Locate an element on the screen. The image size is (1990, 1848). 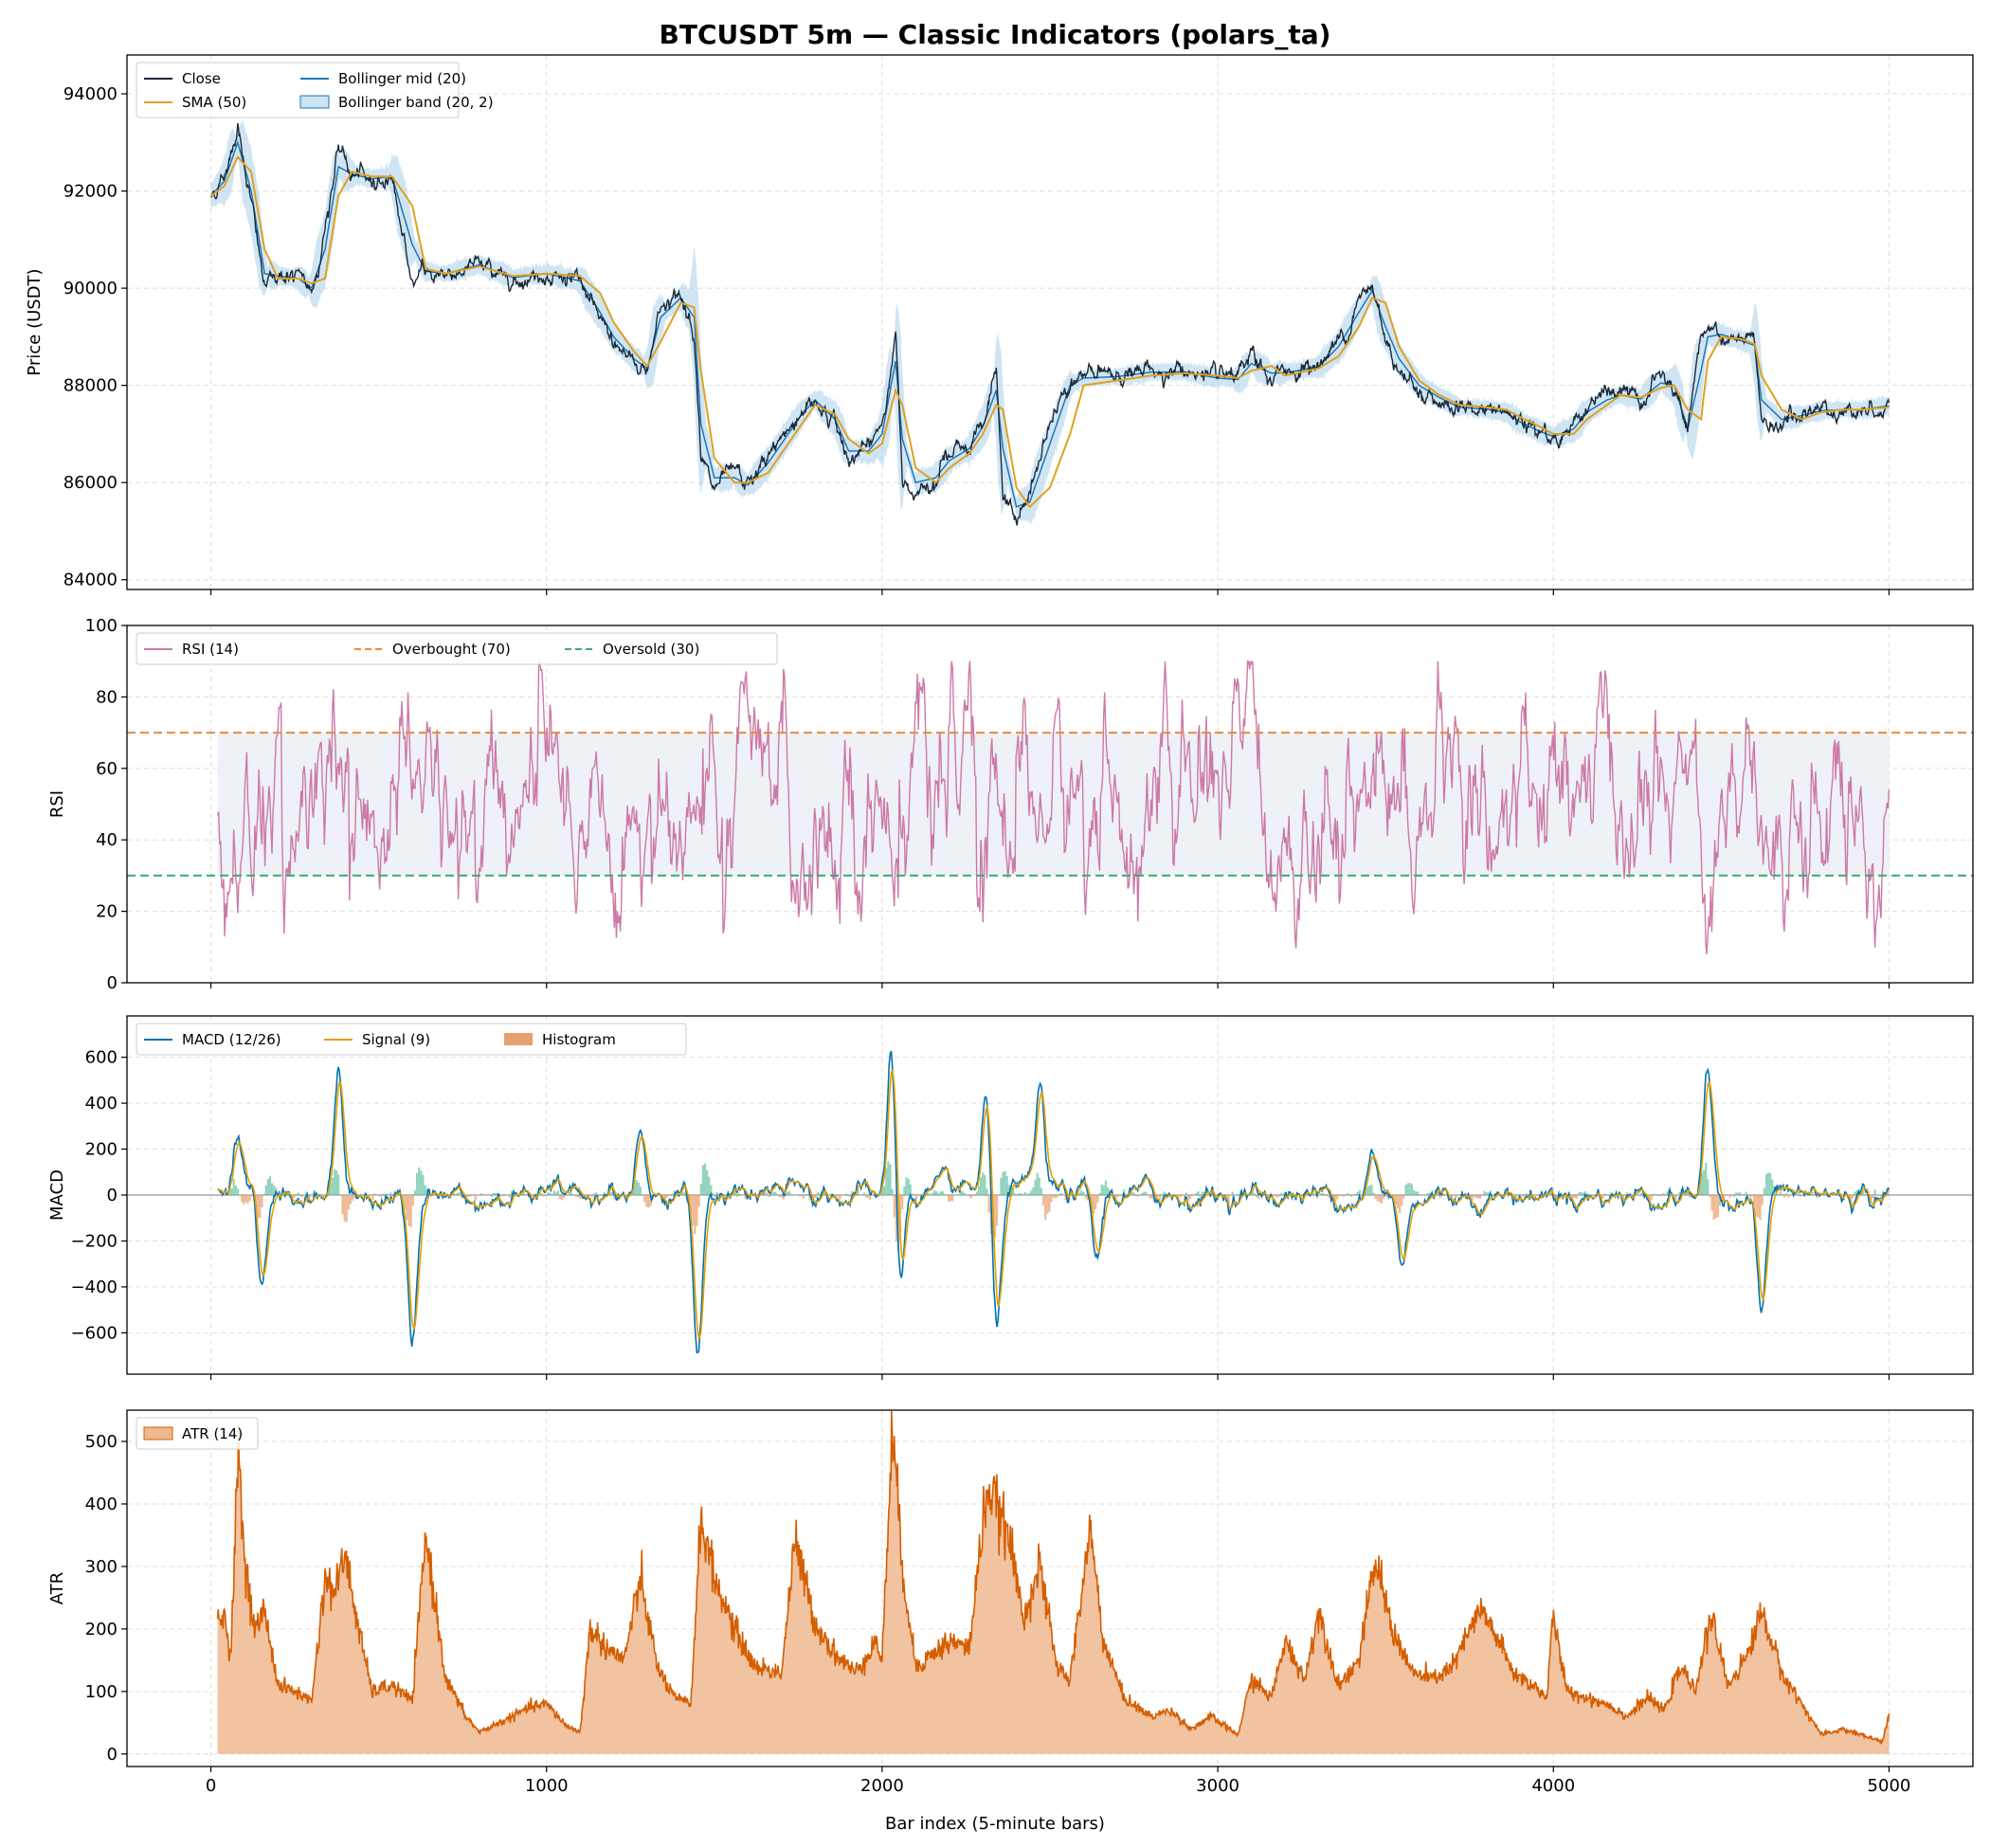
y-tick-label: 92000 is located at coordinates (90, 192).